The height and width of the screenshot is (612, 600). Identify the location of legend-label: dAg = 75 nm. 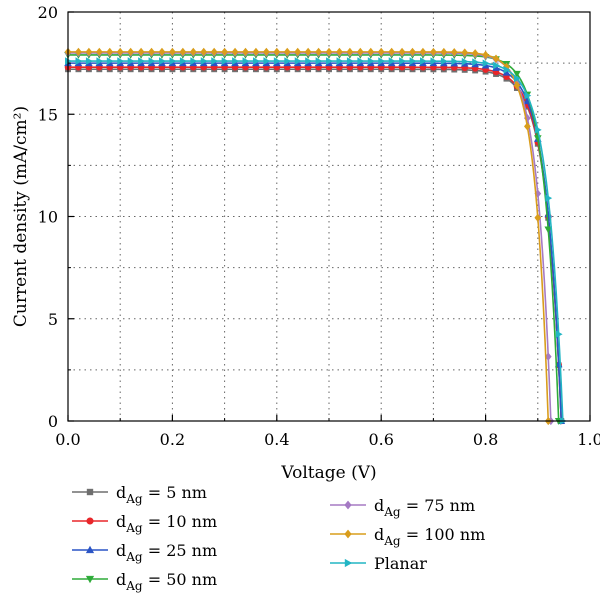
(424, 507).